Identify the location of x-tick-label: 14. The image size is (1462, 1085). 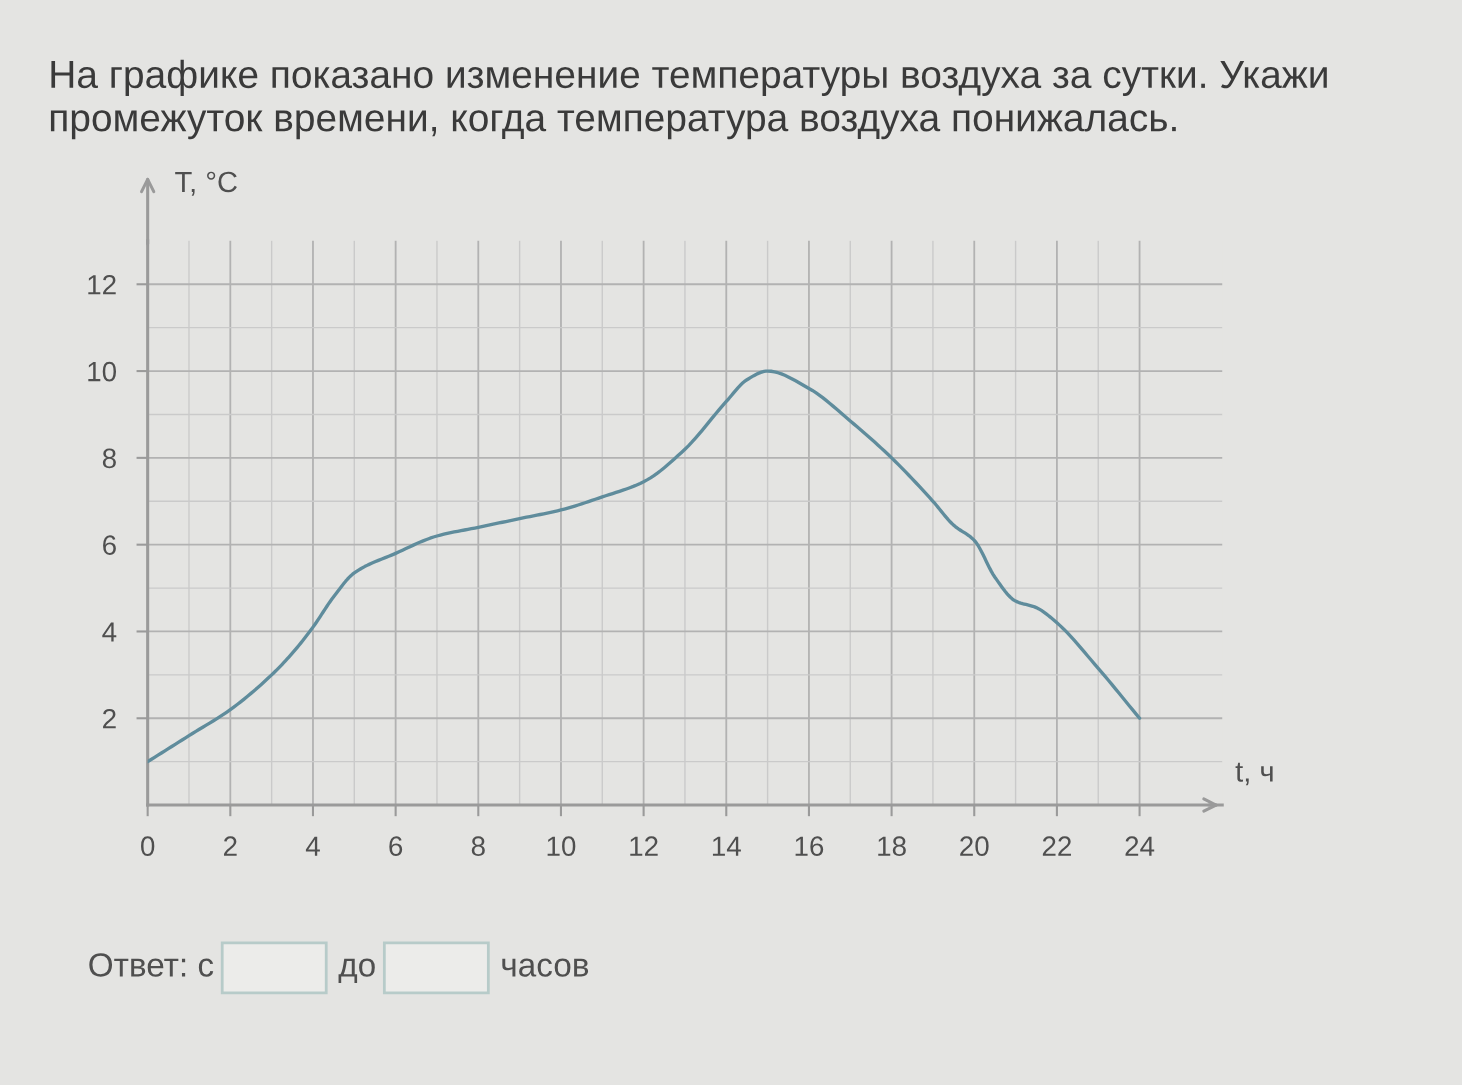
(726, 846).